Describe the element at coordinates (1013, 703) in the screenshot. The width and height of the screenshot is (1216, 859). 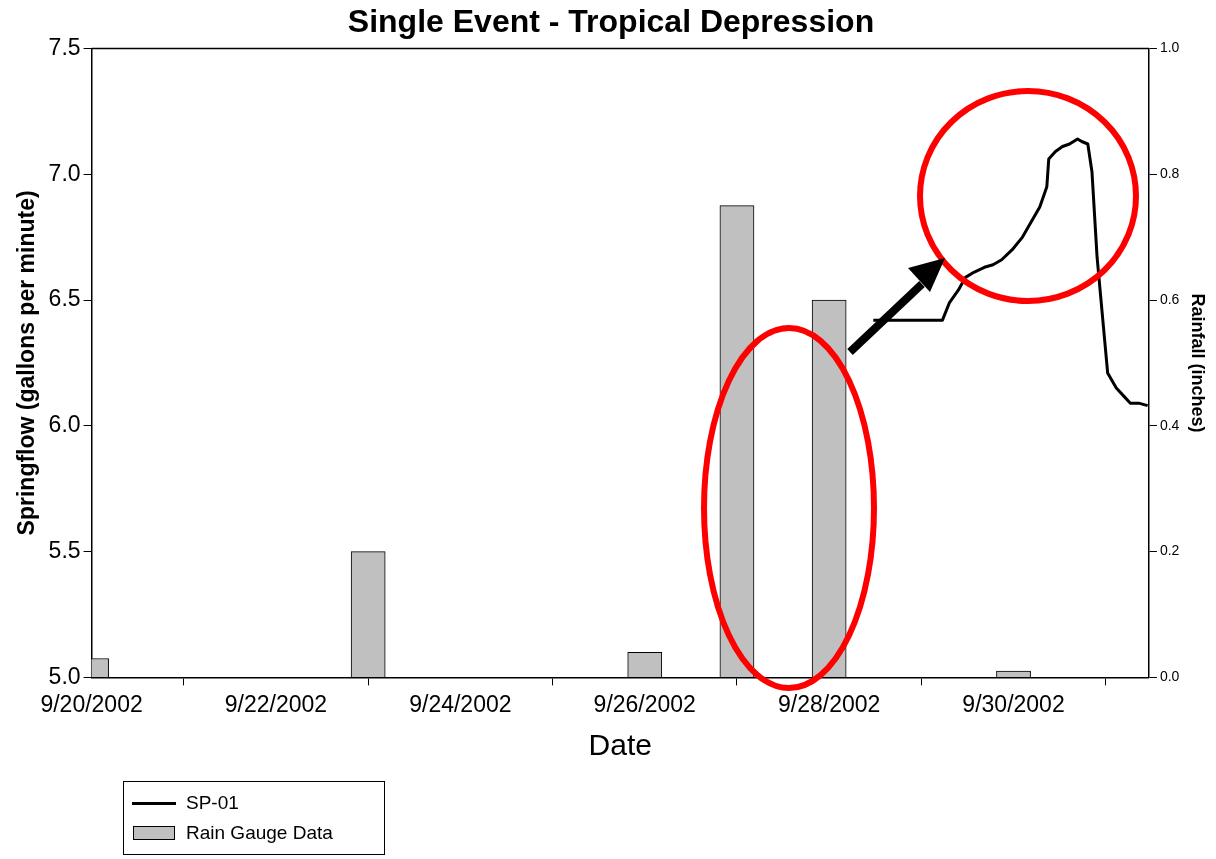
I see `x-tick-label: 9/30/2002` at that location.